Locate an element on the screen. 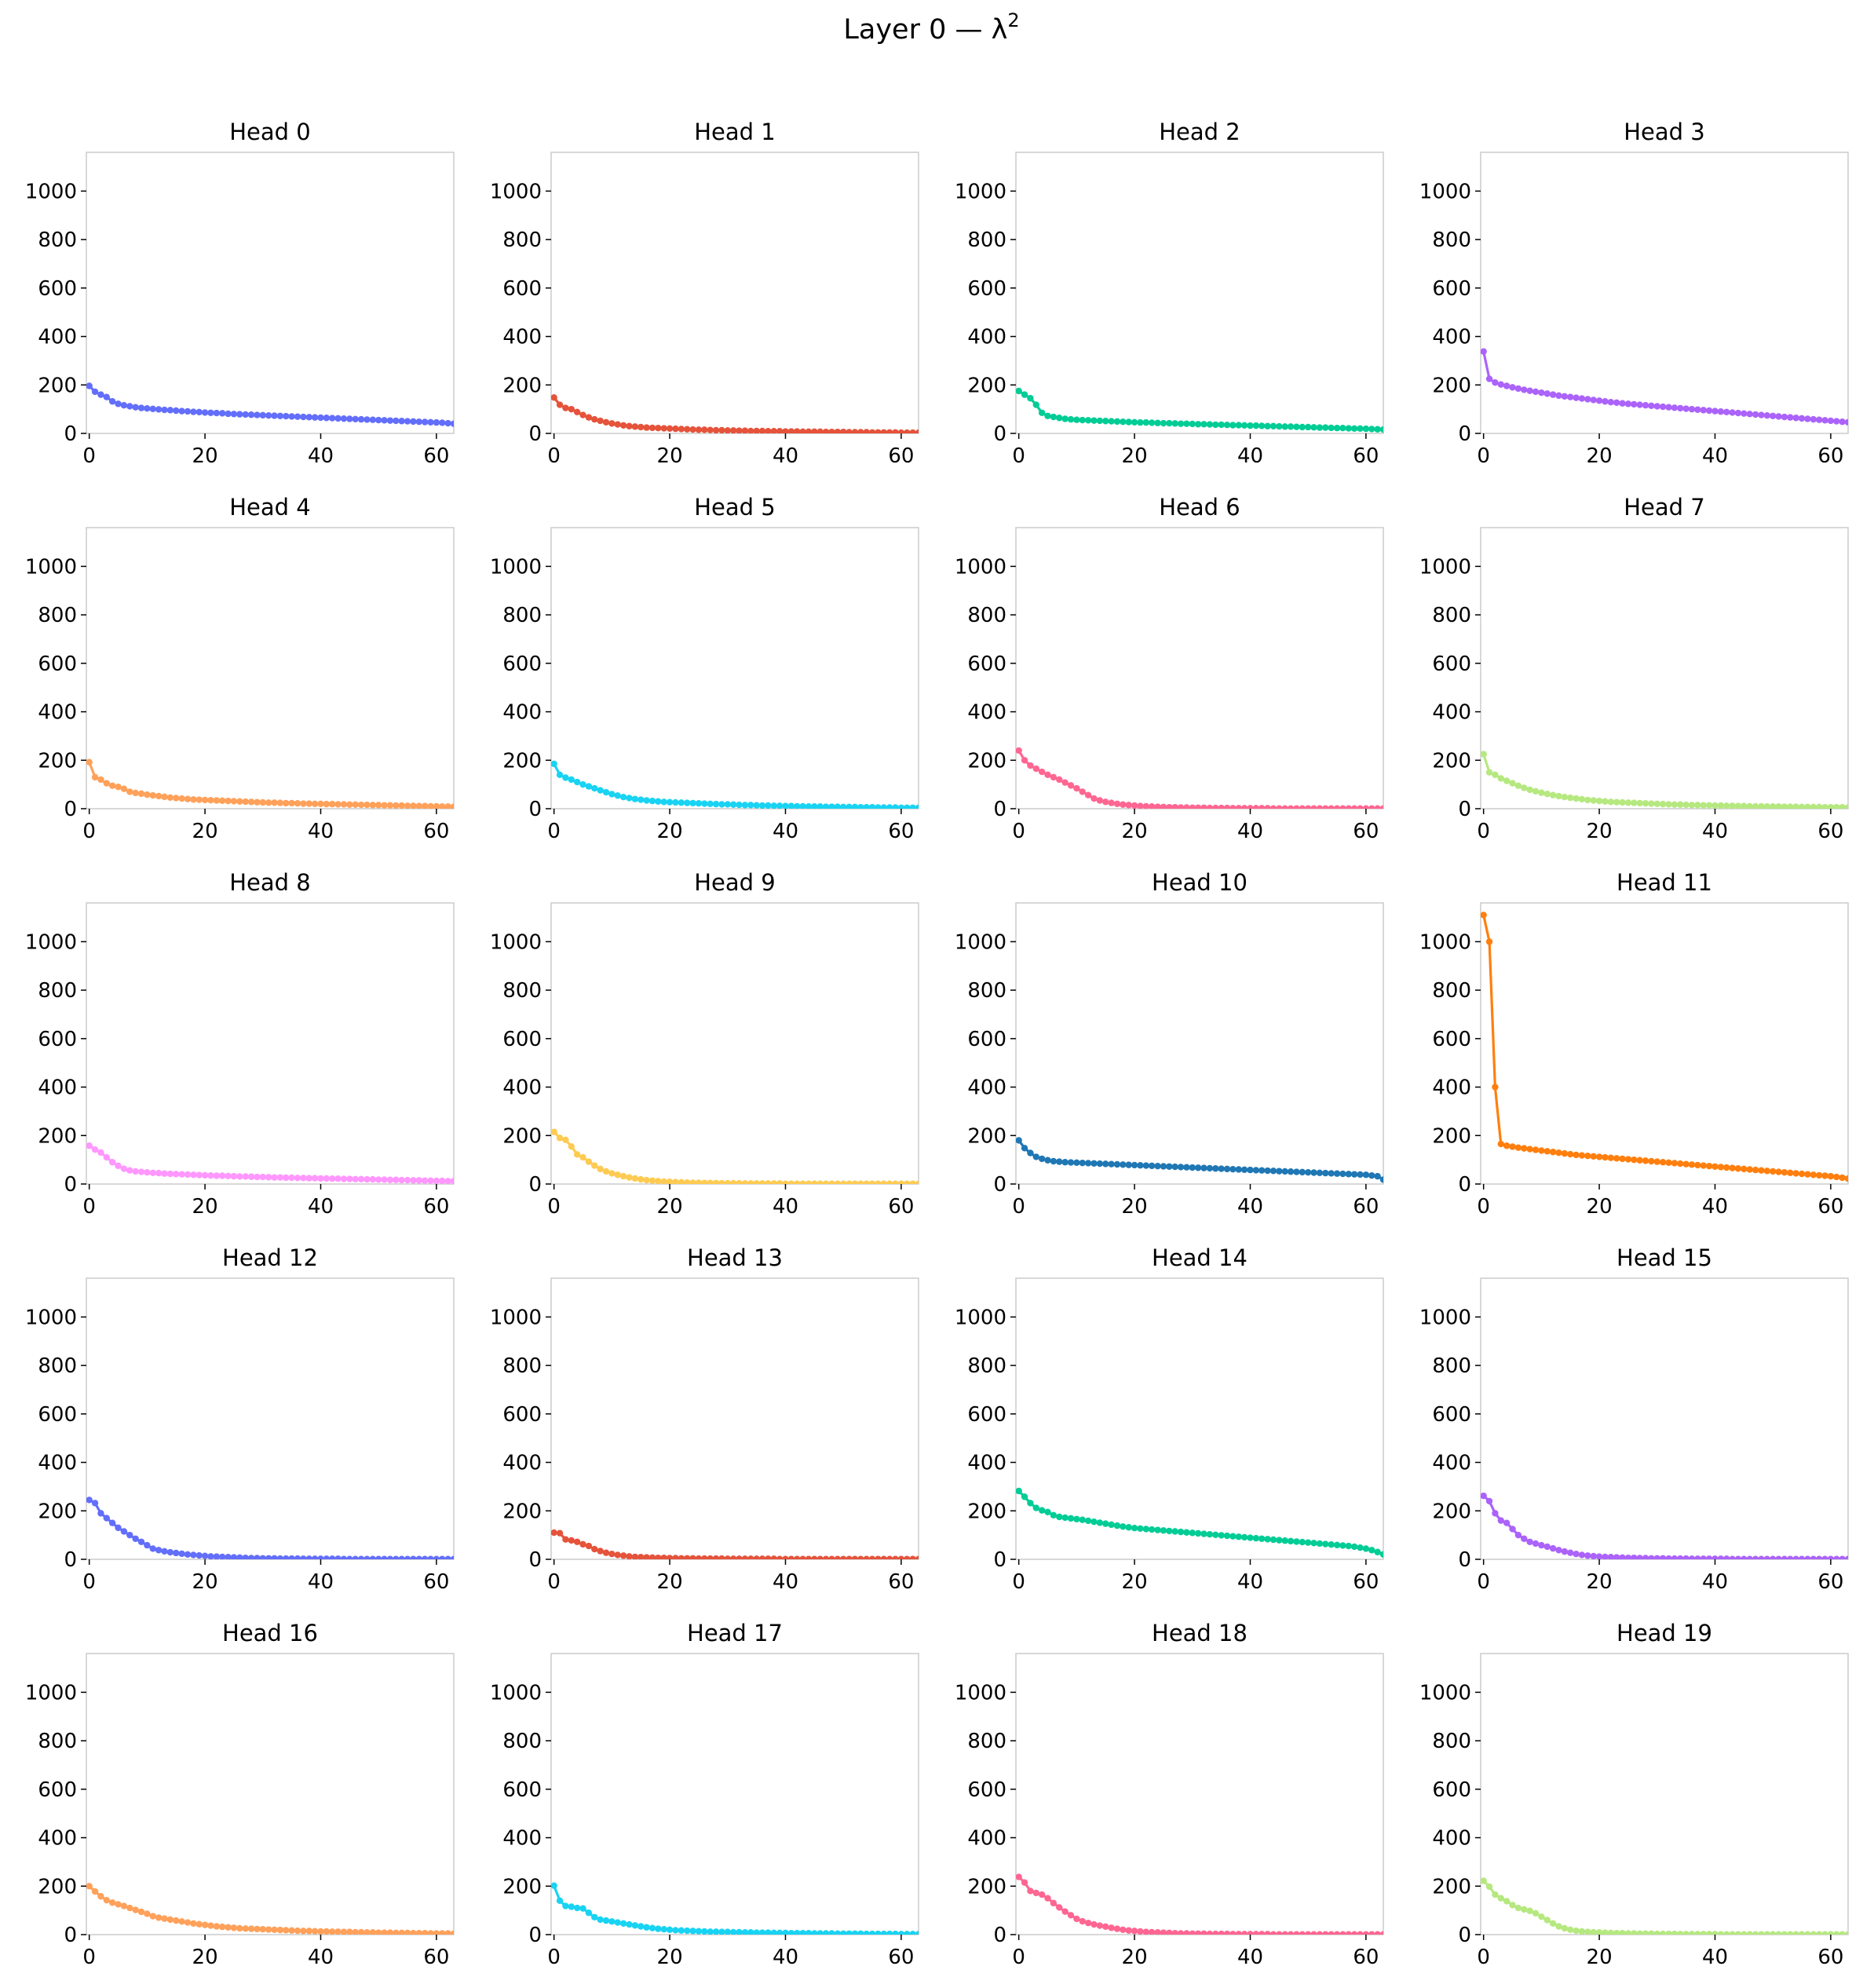 Image resolution: width=1863 pixels, height=1988 pixels. y-tick-label: 200 is located at coordinates (58, 1136).